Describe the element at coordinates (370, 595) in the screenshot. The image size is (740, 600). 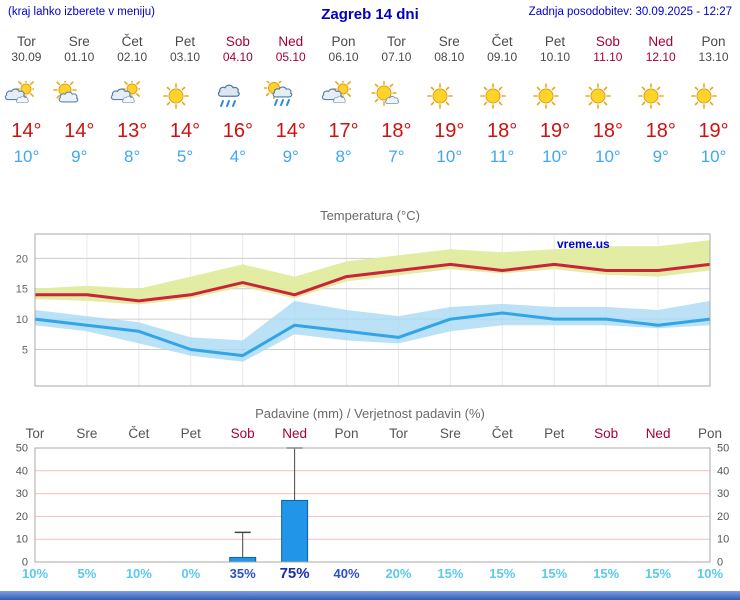
I see `bottom-navigation-bar` at that location.